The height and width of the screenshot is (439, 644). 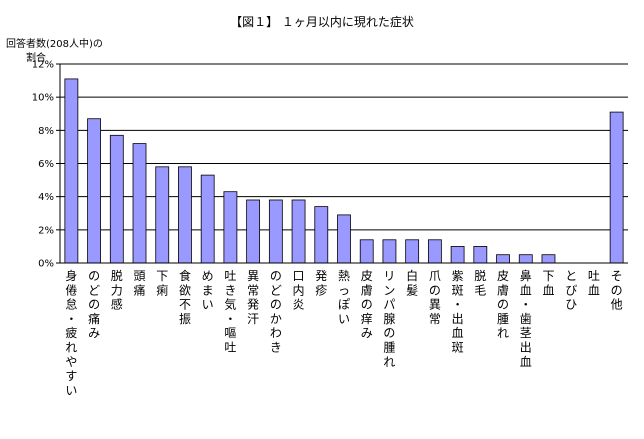 What do you see at coordinates (46, 131) in the screenshot?
I see `y-tick-label: 8%` at bounding box center [46, 131].